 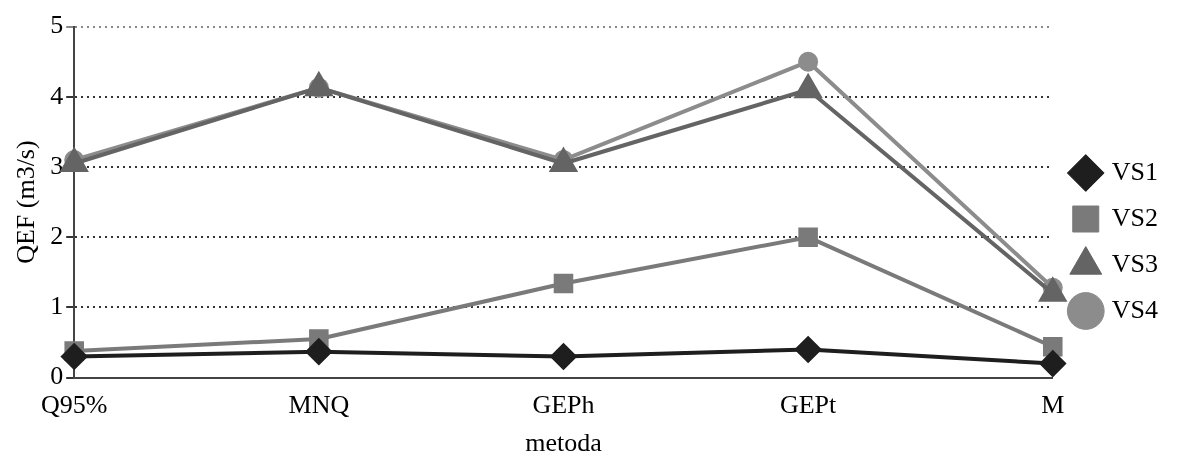 What do you see at coordinates (319, 405) in the screenshot?
I see `x-tick-label: MNQ` at bounding box center [319, 405].